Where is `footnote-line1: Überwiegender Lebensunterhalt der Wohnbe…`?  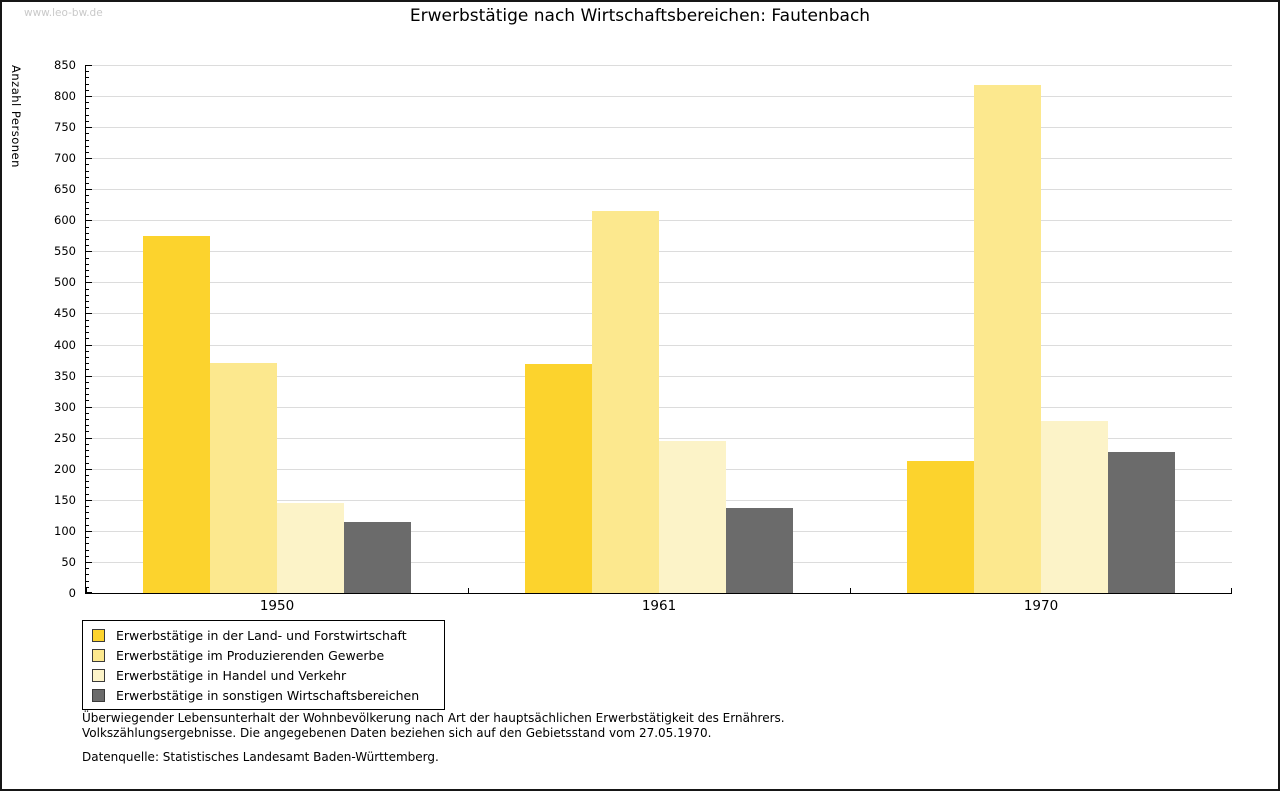
footnote-line1: Überwiegender Lebensunterhalt der Wohnbe… is located at coordinates (433, 718).